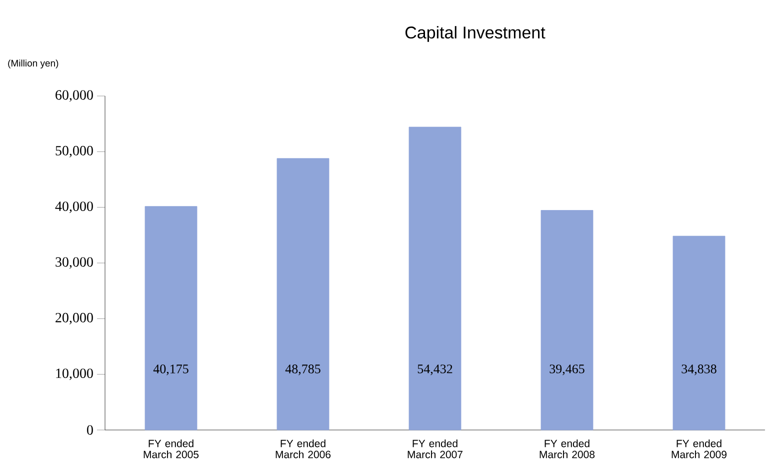 The image size is (774, 466). What do you see at coordinates (567, 449) in the screenshot?
I see `x-tick-label: FY ended March 2008` at bounding box center [567, 449].